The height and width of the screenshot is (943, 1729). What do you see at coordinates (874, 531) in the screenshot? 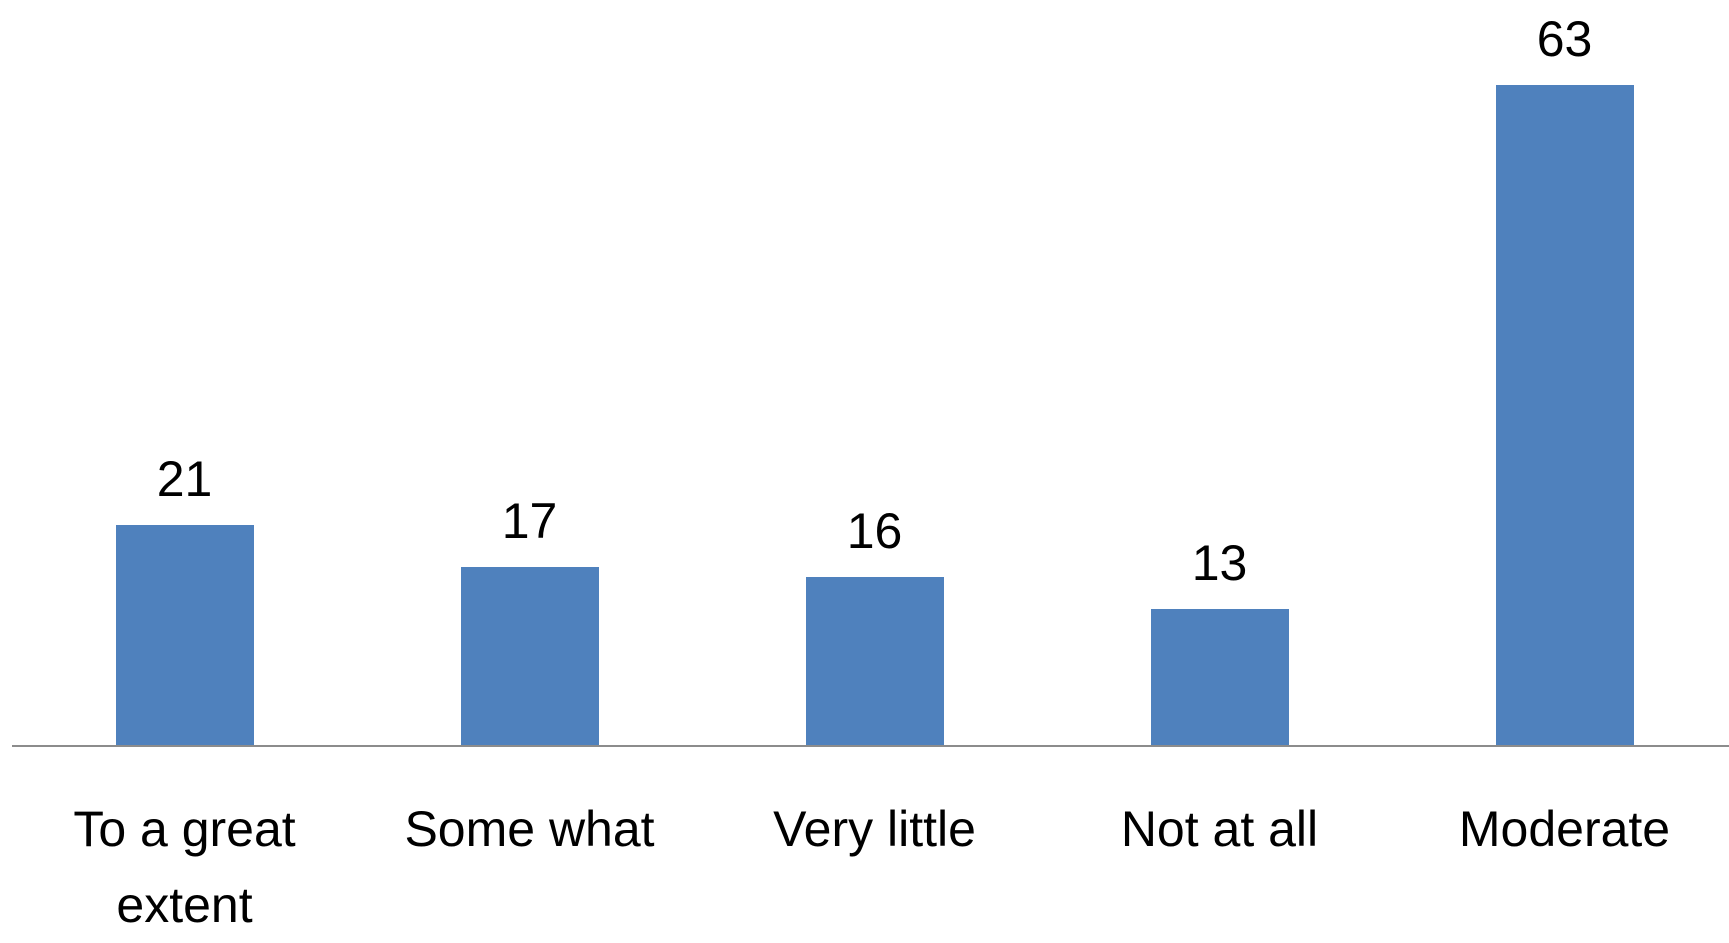
I see `data-label: 16` at bounding box center [874, 531].